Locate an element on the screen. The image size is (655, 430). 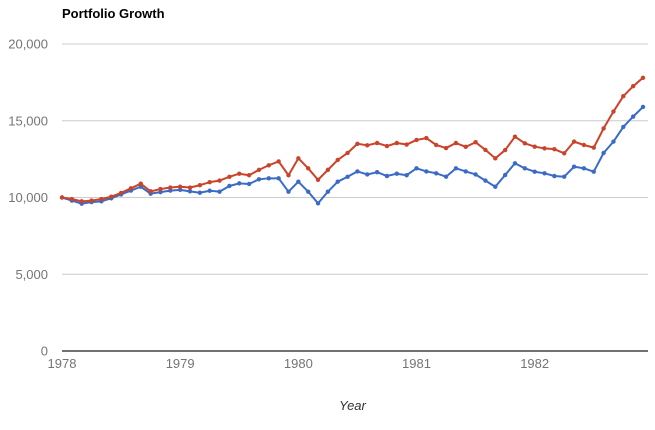
x-tick-label: 1980 is located at coordinates (298, 363).